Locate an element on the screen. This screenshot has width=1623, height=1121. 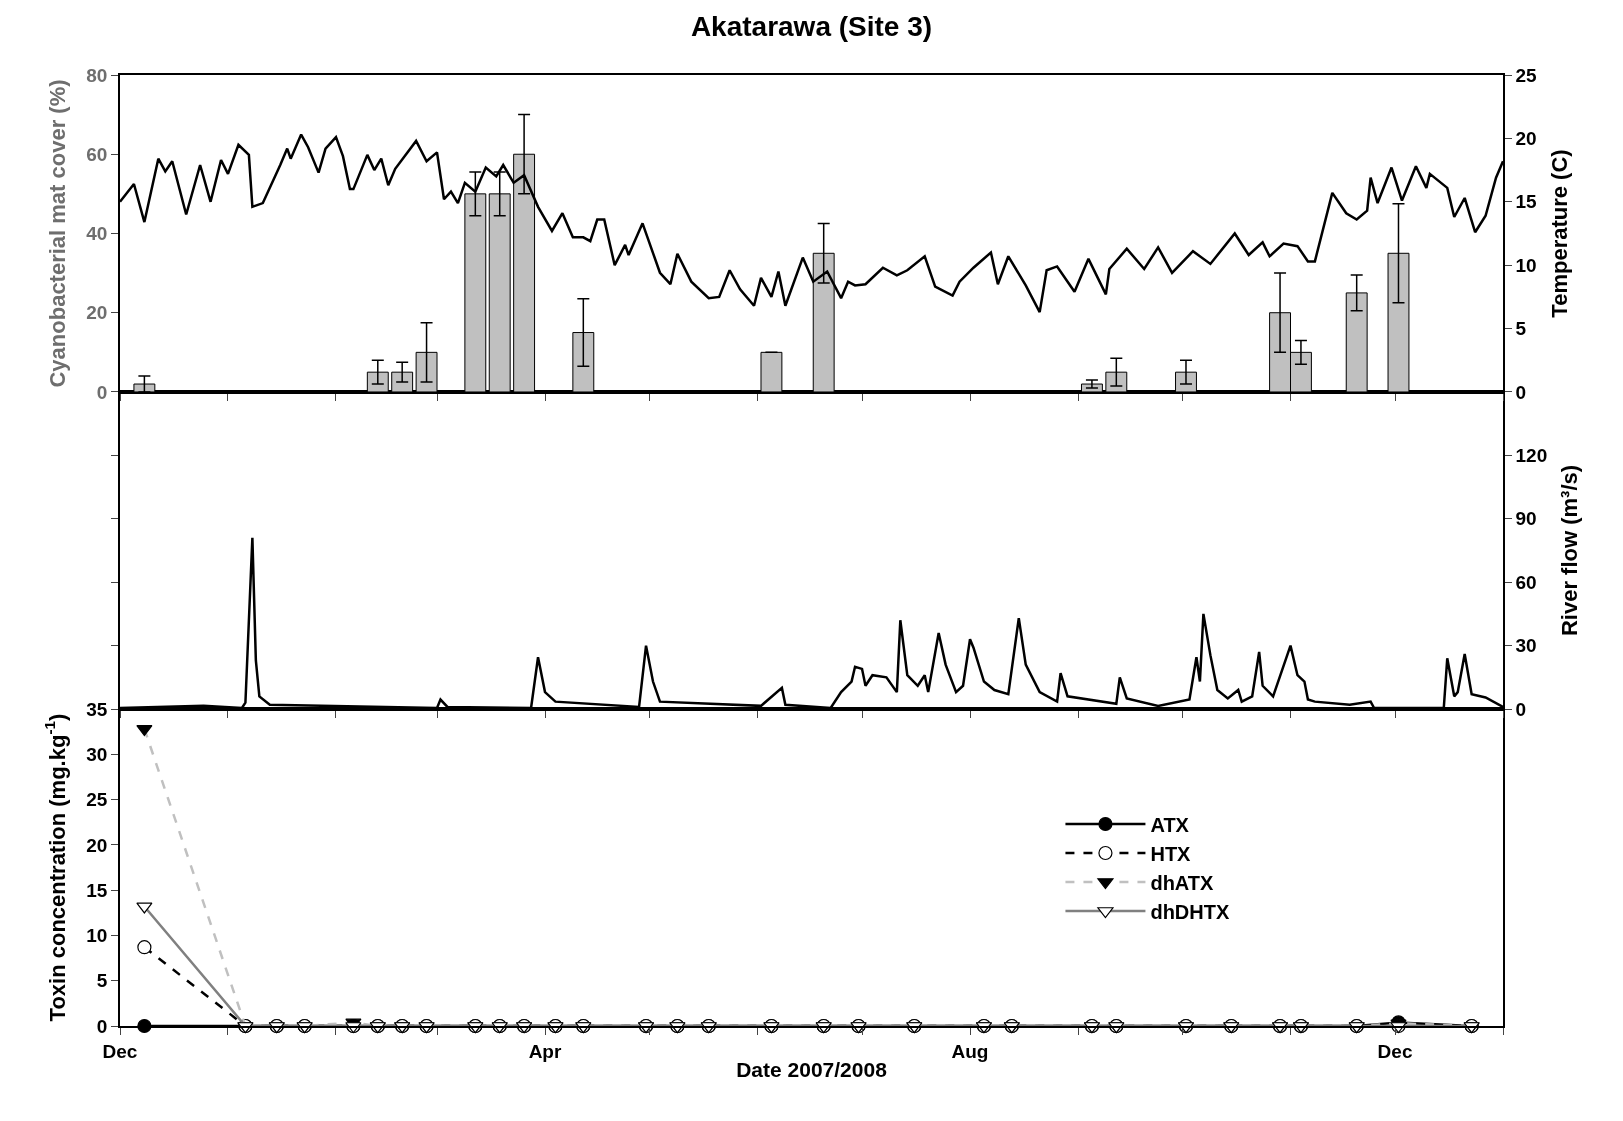
legend-label: dhATX is located at coordinates (1182, 882).